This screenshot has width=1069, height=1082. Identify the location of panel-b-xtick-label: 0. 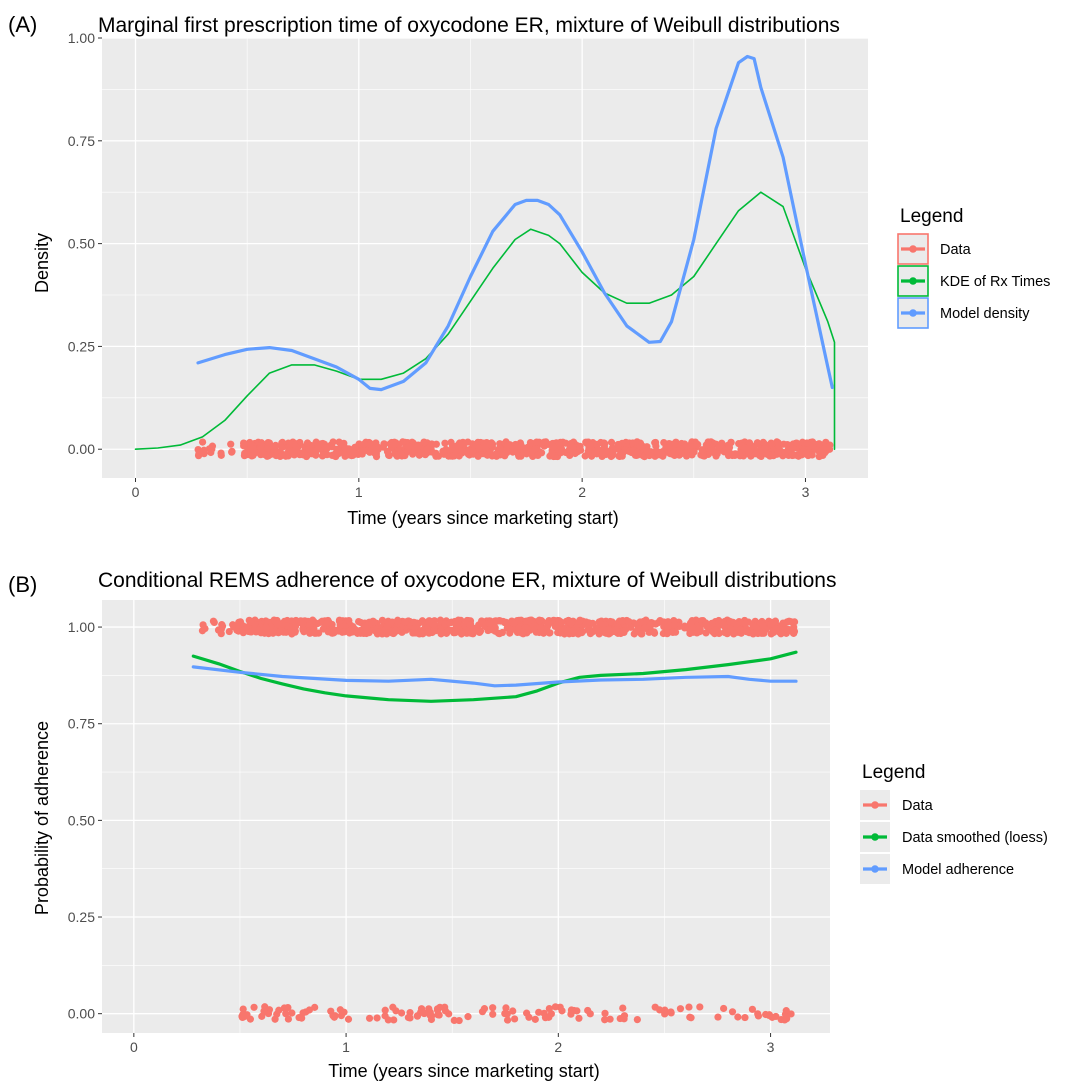
(134, 1047).